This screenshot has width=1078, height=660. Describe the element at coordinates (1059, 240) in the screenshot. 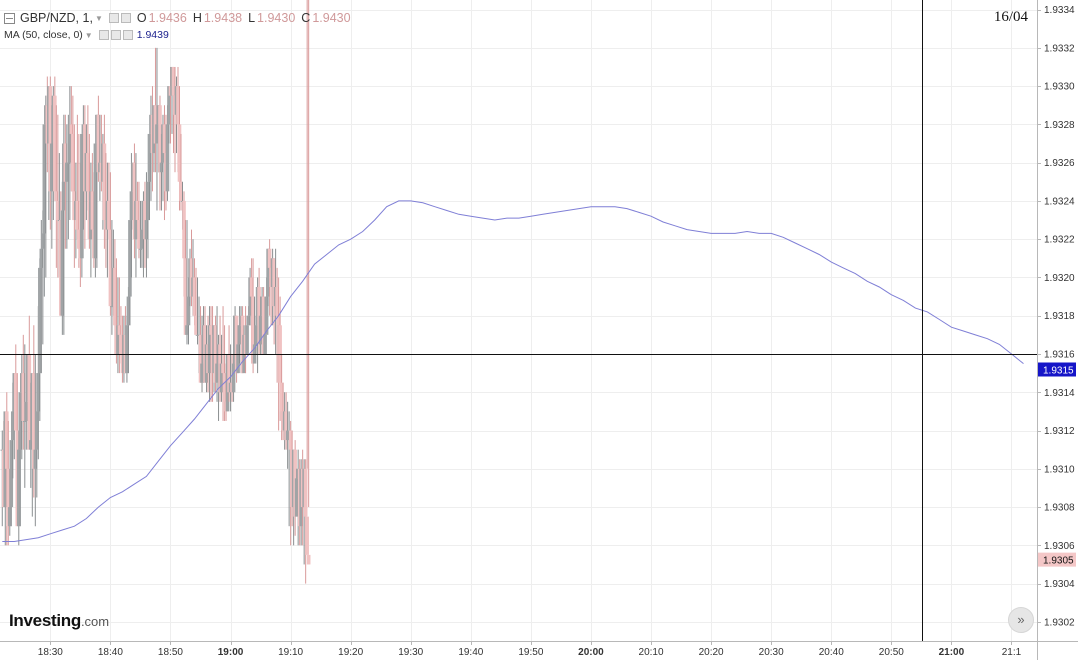

I see `y-tick-label: 1.9322` at that location.